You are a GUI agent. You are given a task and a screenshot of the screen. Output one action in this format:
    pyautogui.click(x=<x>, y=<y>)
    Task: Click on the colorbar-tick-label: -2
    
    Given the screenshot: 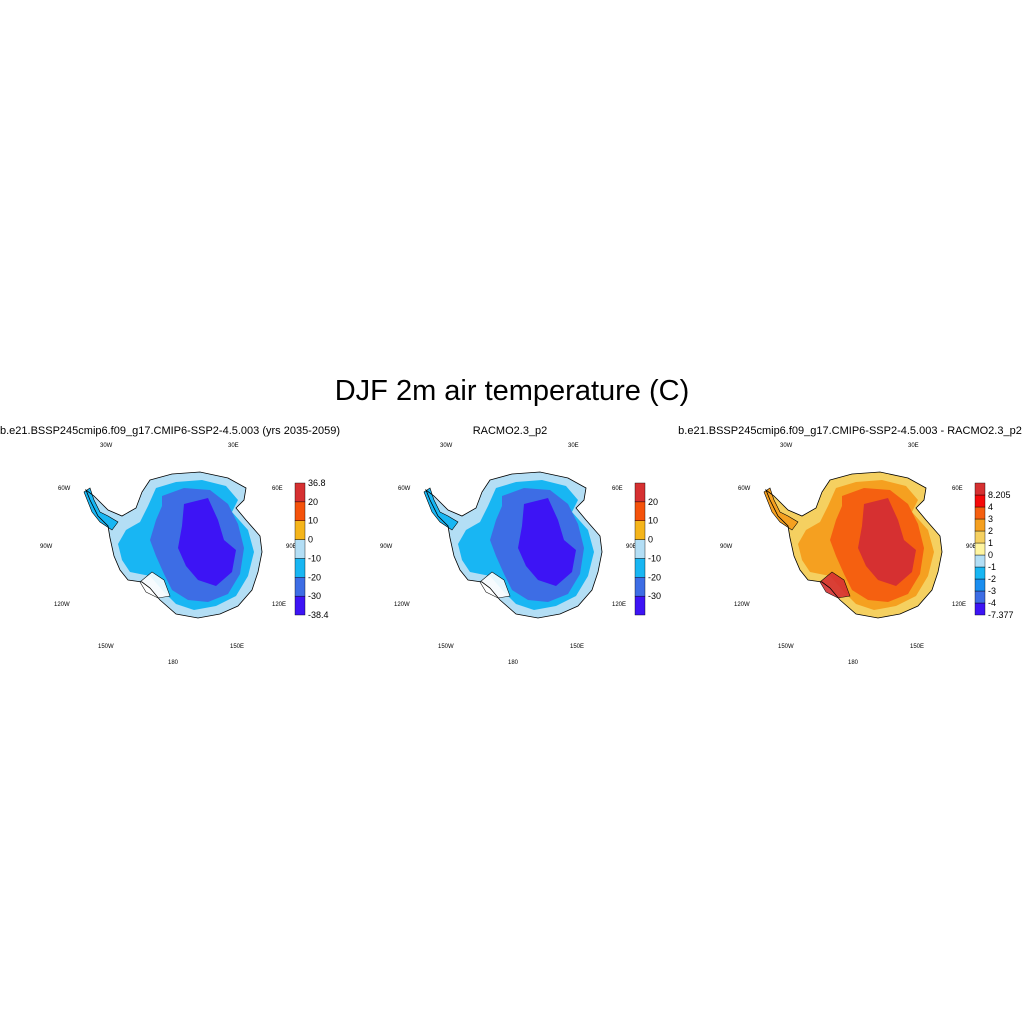 What is the action you would take?
    pyautogui.click(x=992, y=579)
    